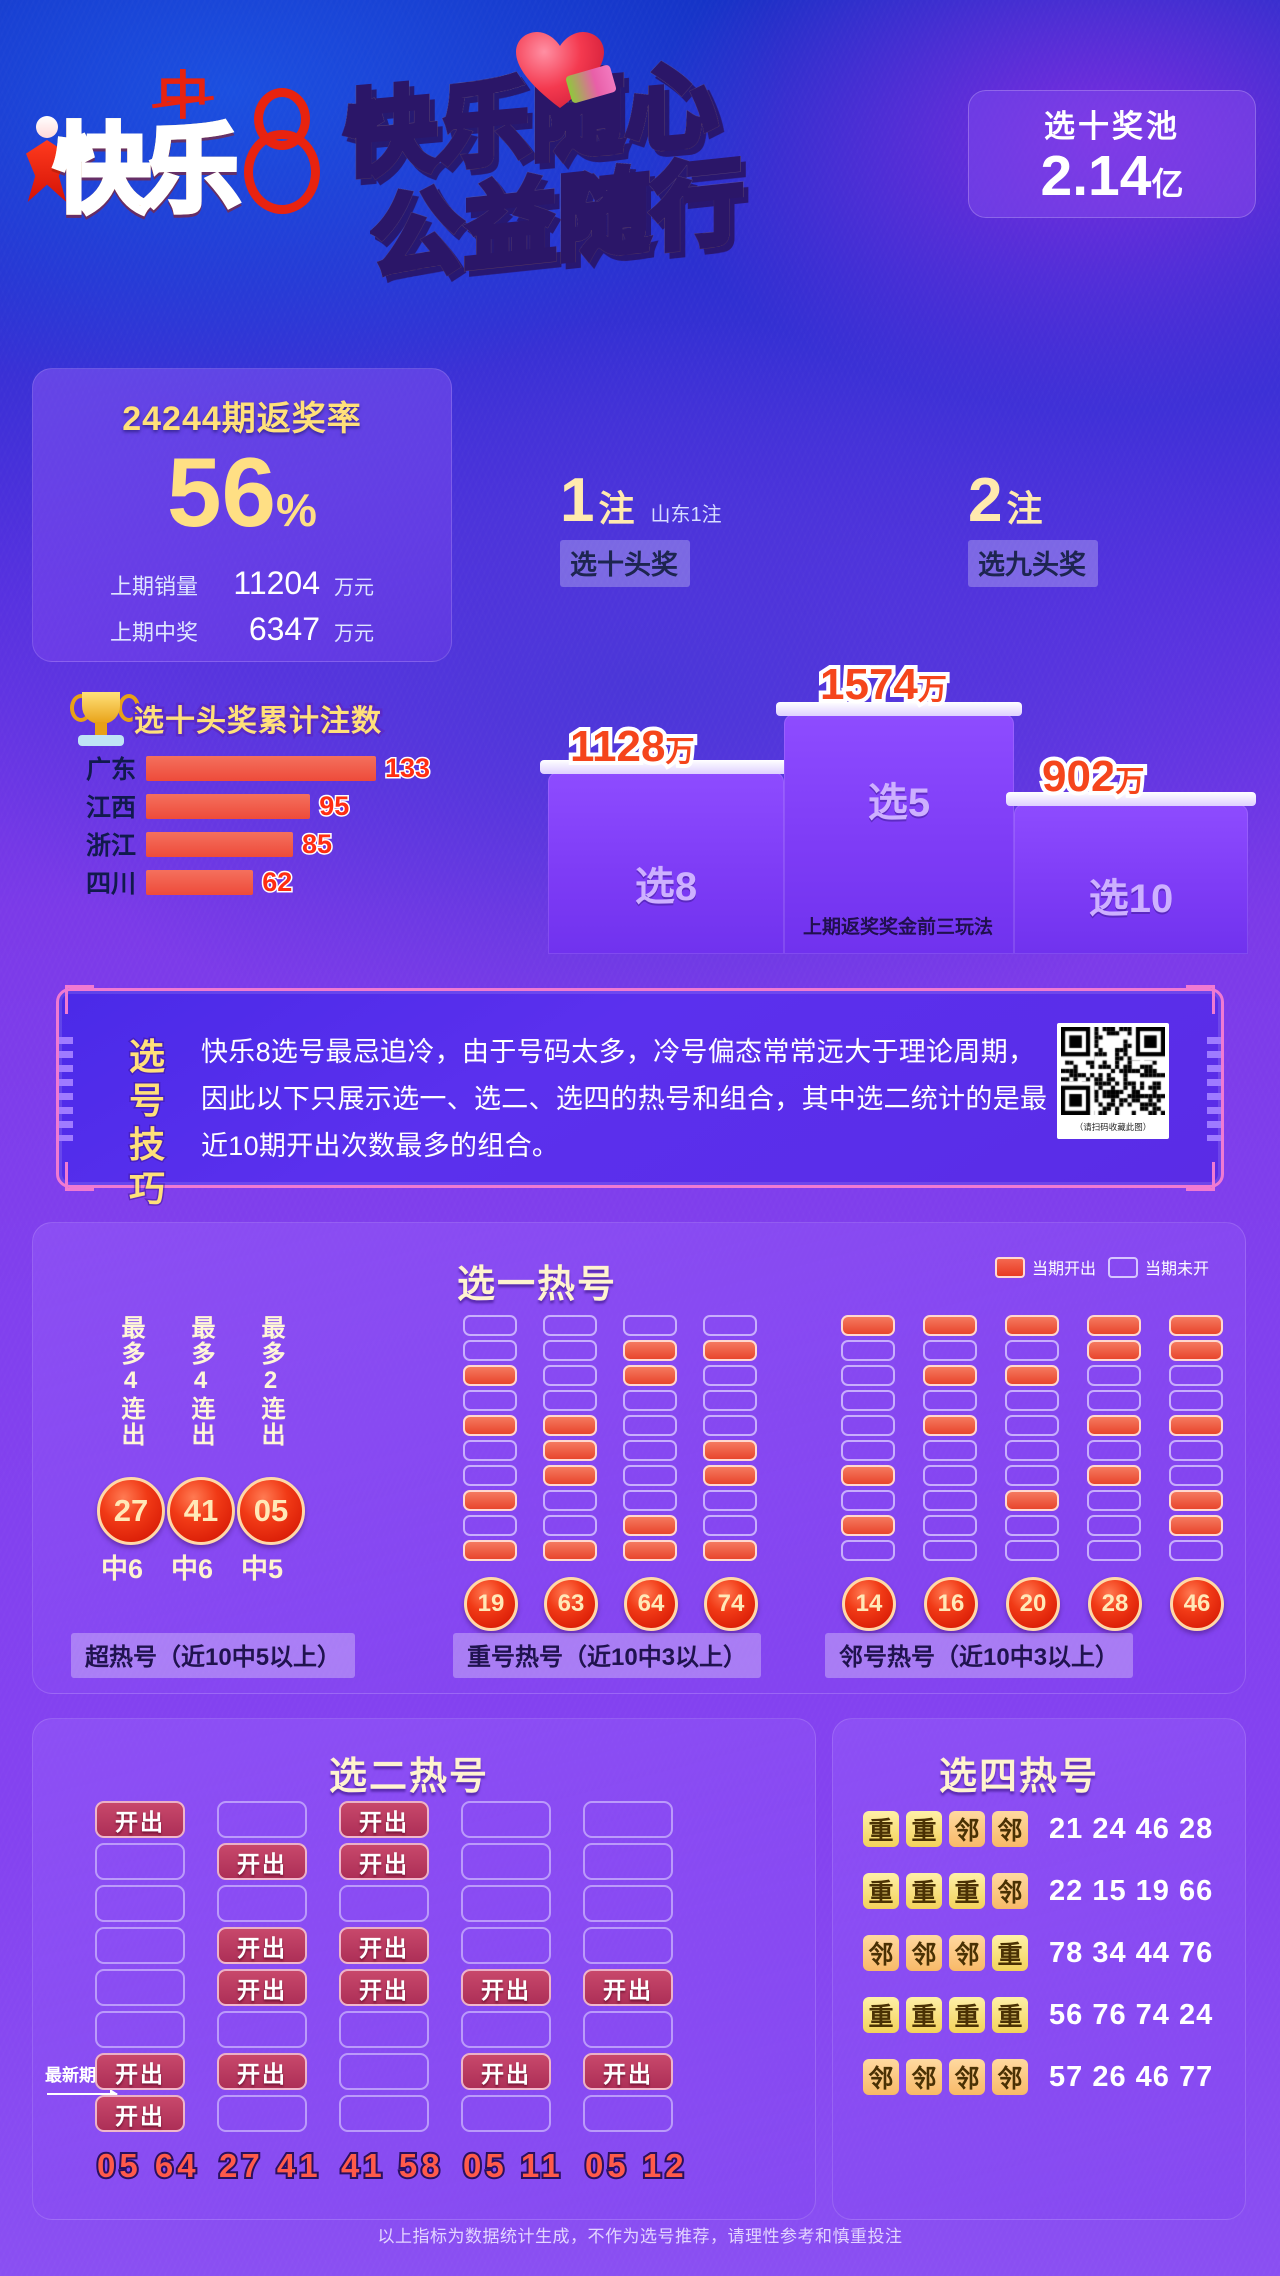 The image size is (1280, 2276). What do you see at coordinates (1131, 1828) in the screenshot?
I see `pick-four-numbers: 21 24 46 28` at bounding box center [1131, 1828].